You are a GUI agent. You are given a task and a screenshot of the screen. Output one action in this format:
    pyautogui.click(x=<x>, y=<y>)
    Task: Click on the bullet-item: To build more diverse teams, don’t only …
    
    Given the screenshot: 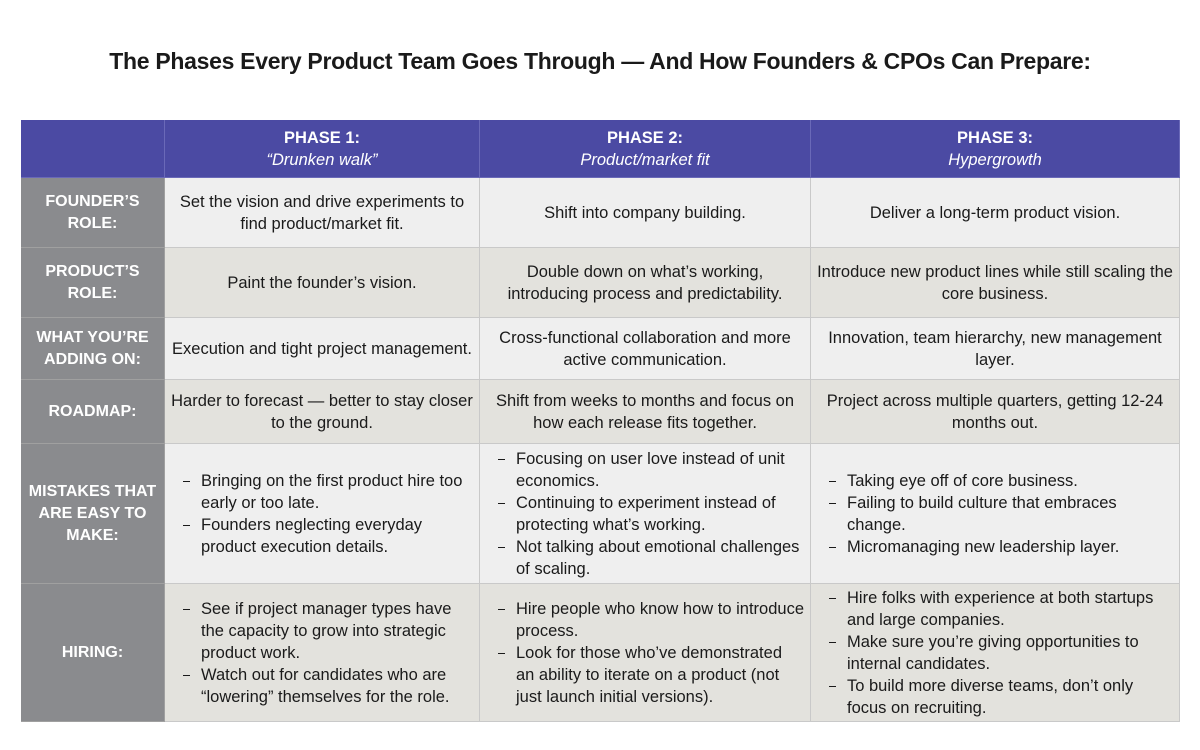 What is the action you would take?
    pyautogui.click(x=998, y=697)
    